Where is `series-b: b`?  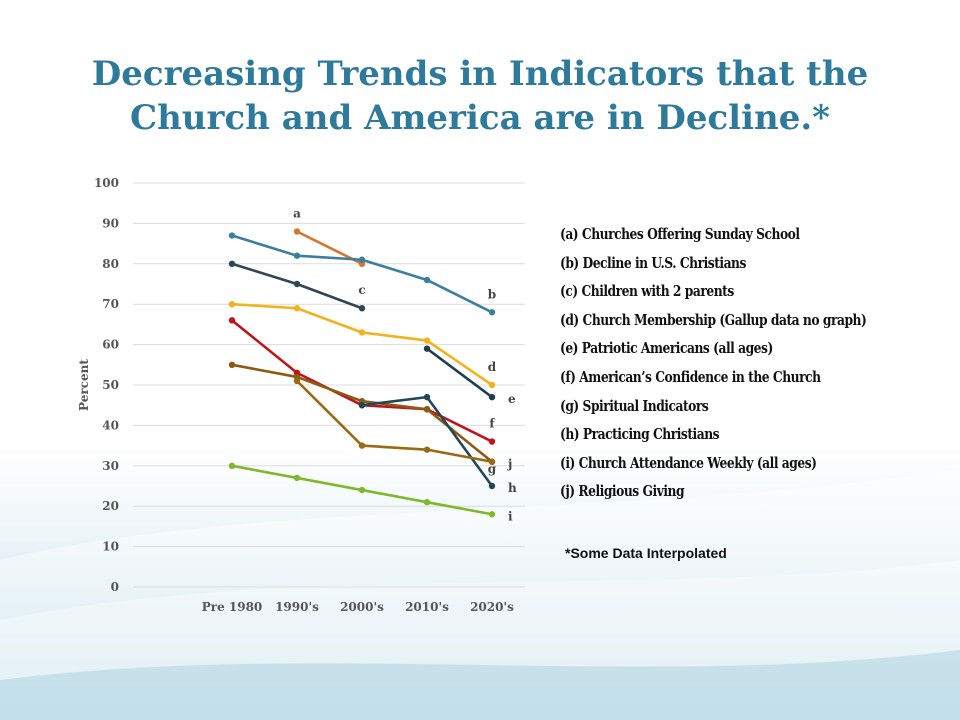
series-b: b is located at coordinates (362, 274).